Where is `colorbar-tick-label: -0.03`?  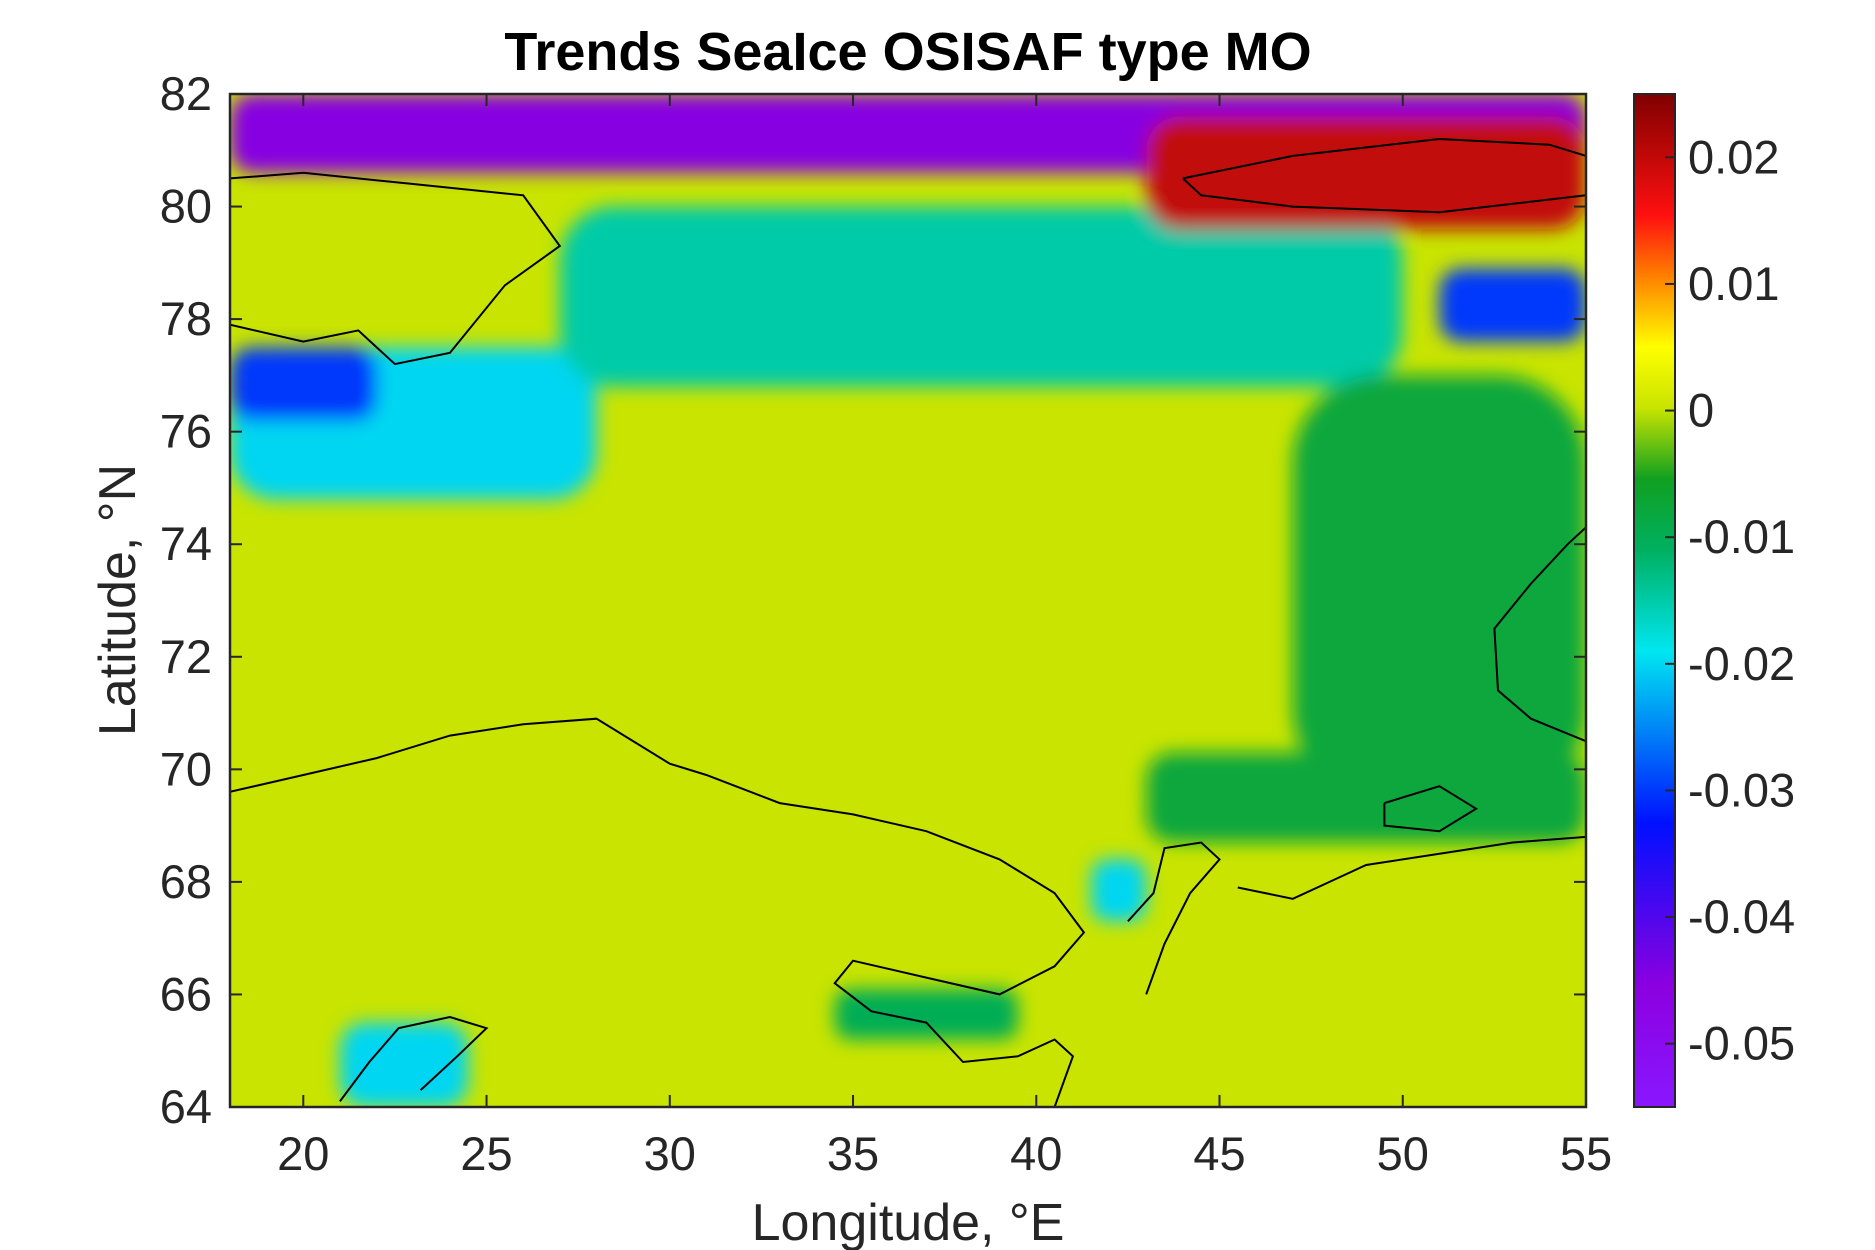
colorbar-tick-label: -0.03 is located at coordinates (1741, 789).